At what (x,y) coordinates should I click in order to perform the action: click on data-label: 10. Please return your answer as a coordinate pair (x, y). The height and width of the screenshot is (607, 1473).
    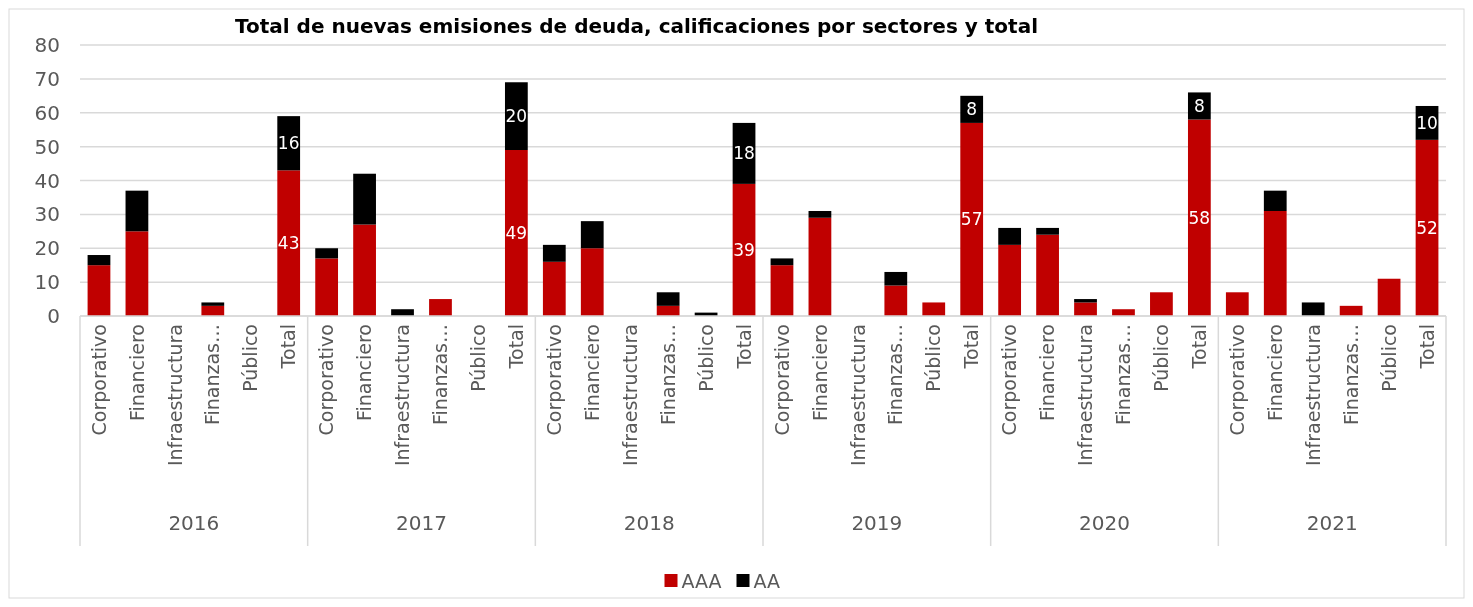
    Looking at the image, I should click on (1427, 122).